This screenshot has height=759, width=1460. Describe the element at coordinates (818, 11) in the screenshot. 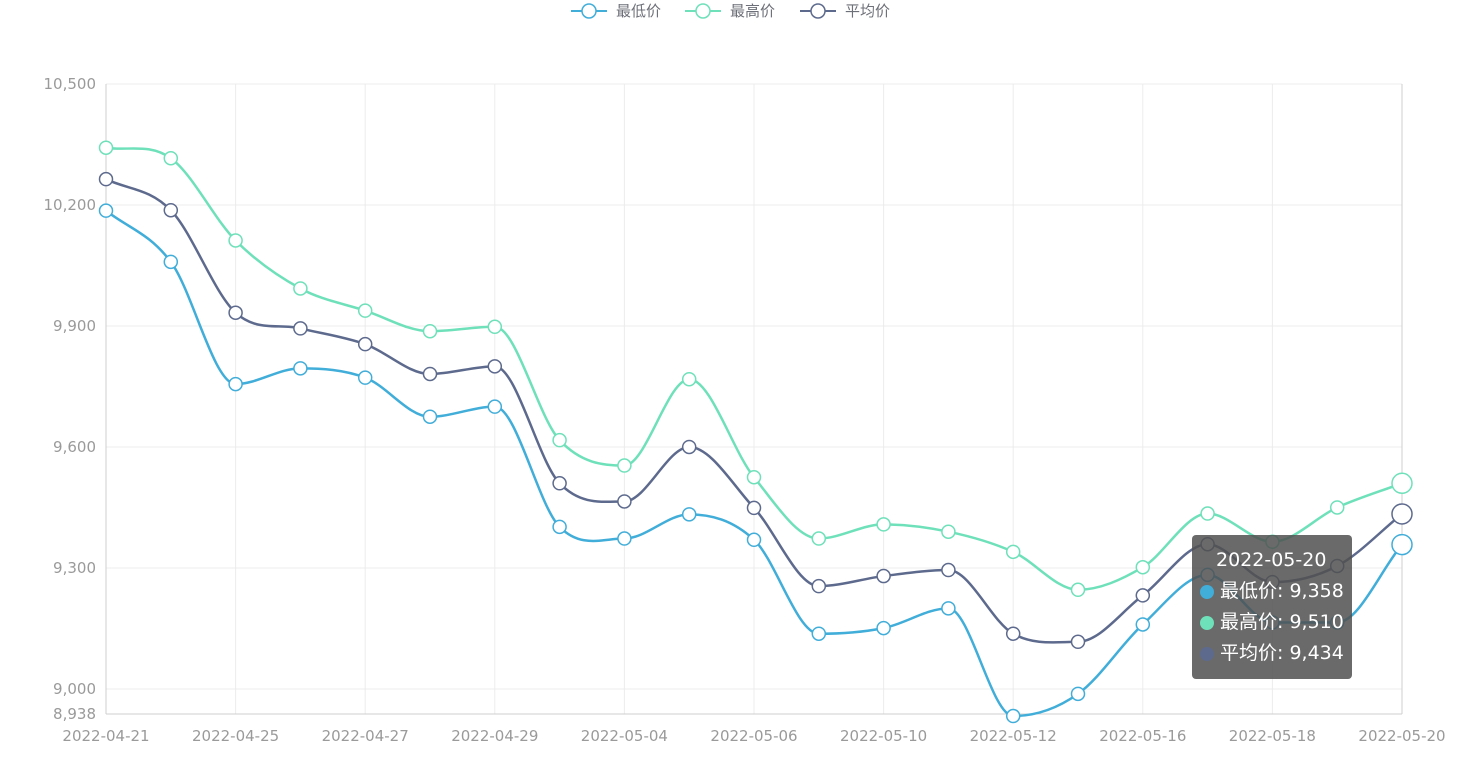

I see `legend-symbol-avg` at that location.